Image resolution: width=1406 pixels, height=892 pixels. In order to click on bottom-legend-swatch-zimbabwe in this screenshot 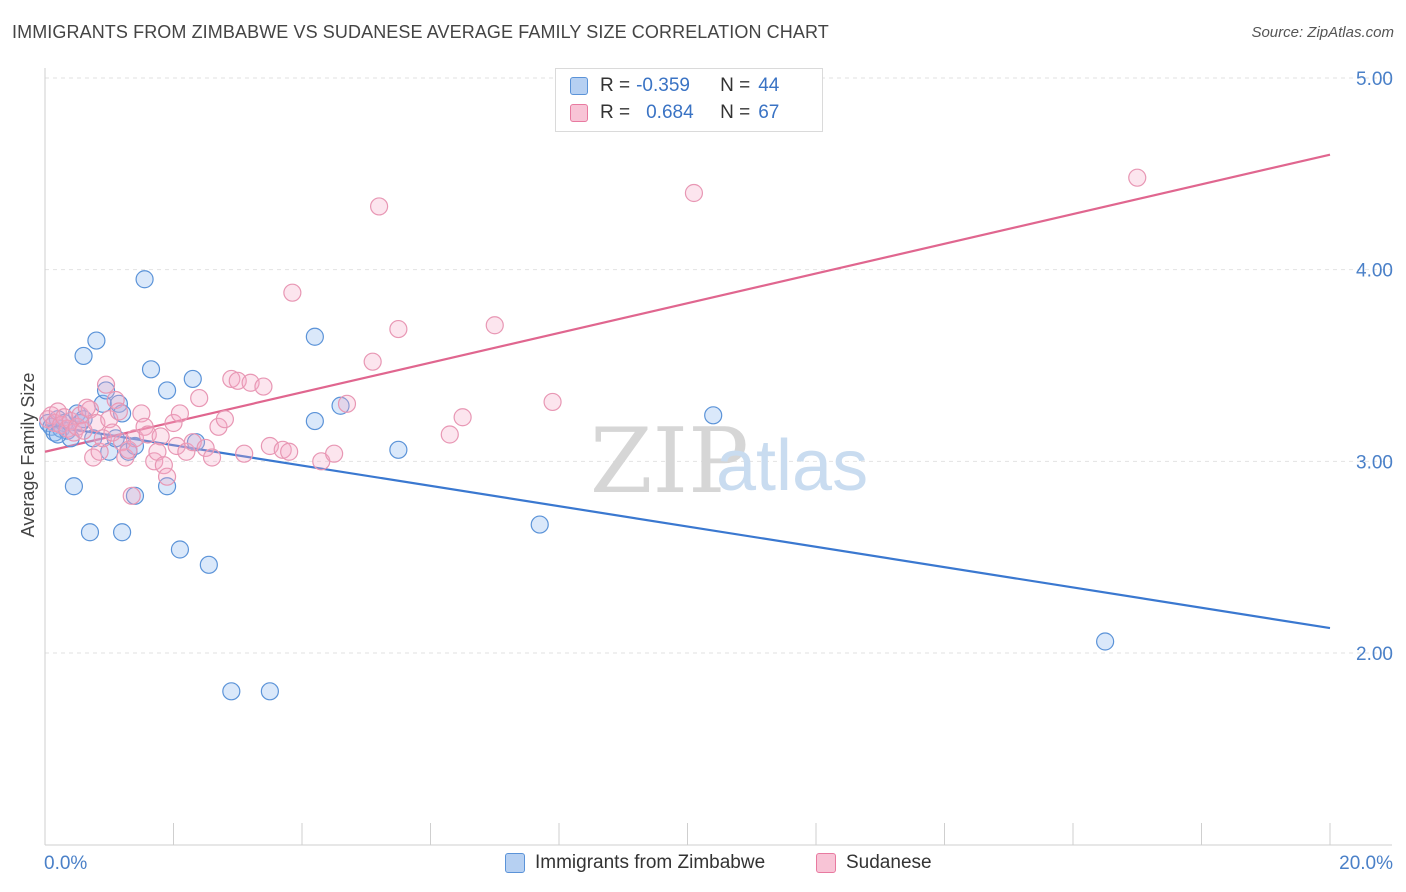, I will do `click(515, 863)`.